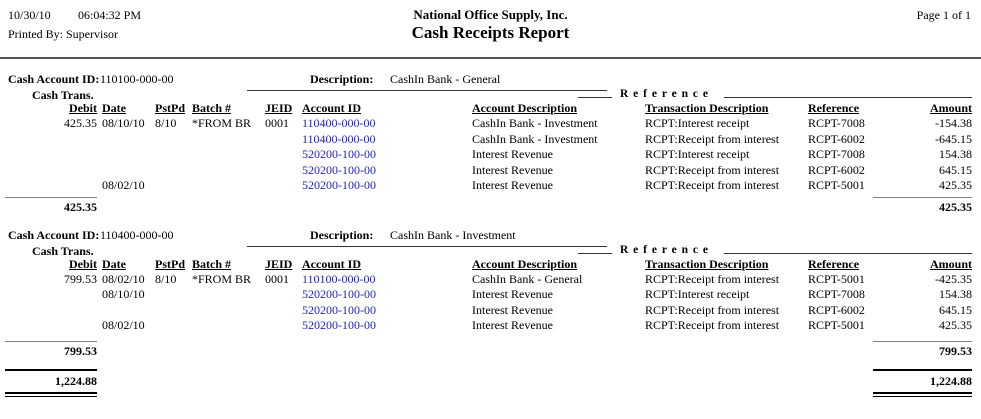 The height and width of the screenshot is (419, 981). I want to click on account-id-link: 110100-000-00, so click(339, 278).